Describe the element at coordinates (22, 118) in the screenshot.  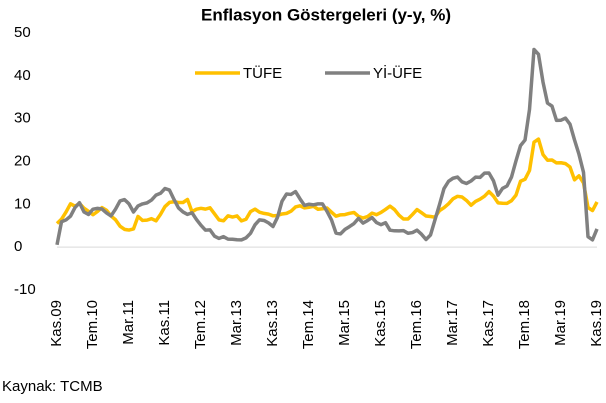
I see `y-tick-label: 30` at that location.